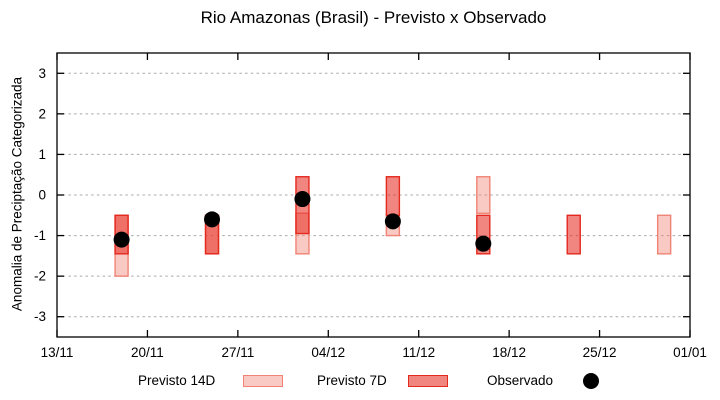  Describe the element at coordinates (237, 352) in the screenshot. I see `x-tick-label: 27/11` at that location.